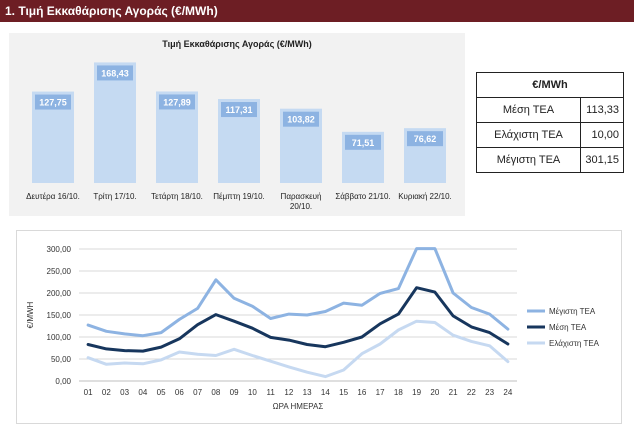 The height and width of the screenshot is (429, 634). What do you see at coordinates (528, 160) in the screenshot?
I see `stats-label: Μέγιστη ΤΕΑ` at bounding box center [528, 160].